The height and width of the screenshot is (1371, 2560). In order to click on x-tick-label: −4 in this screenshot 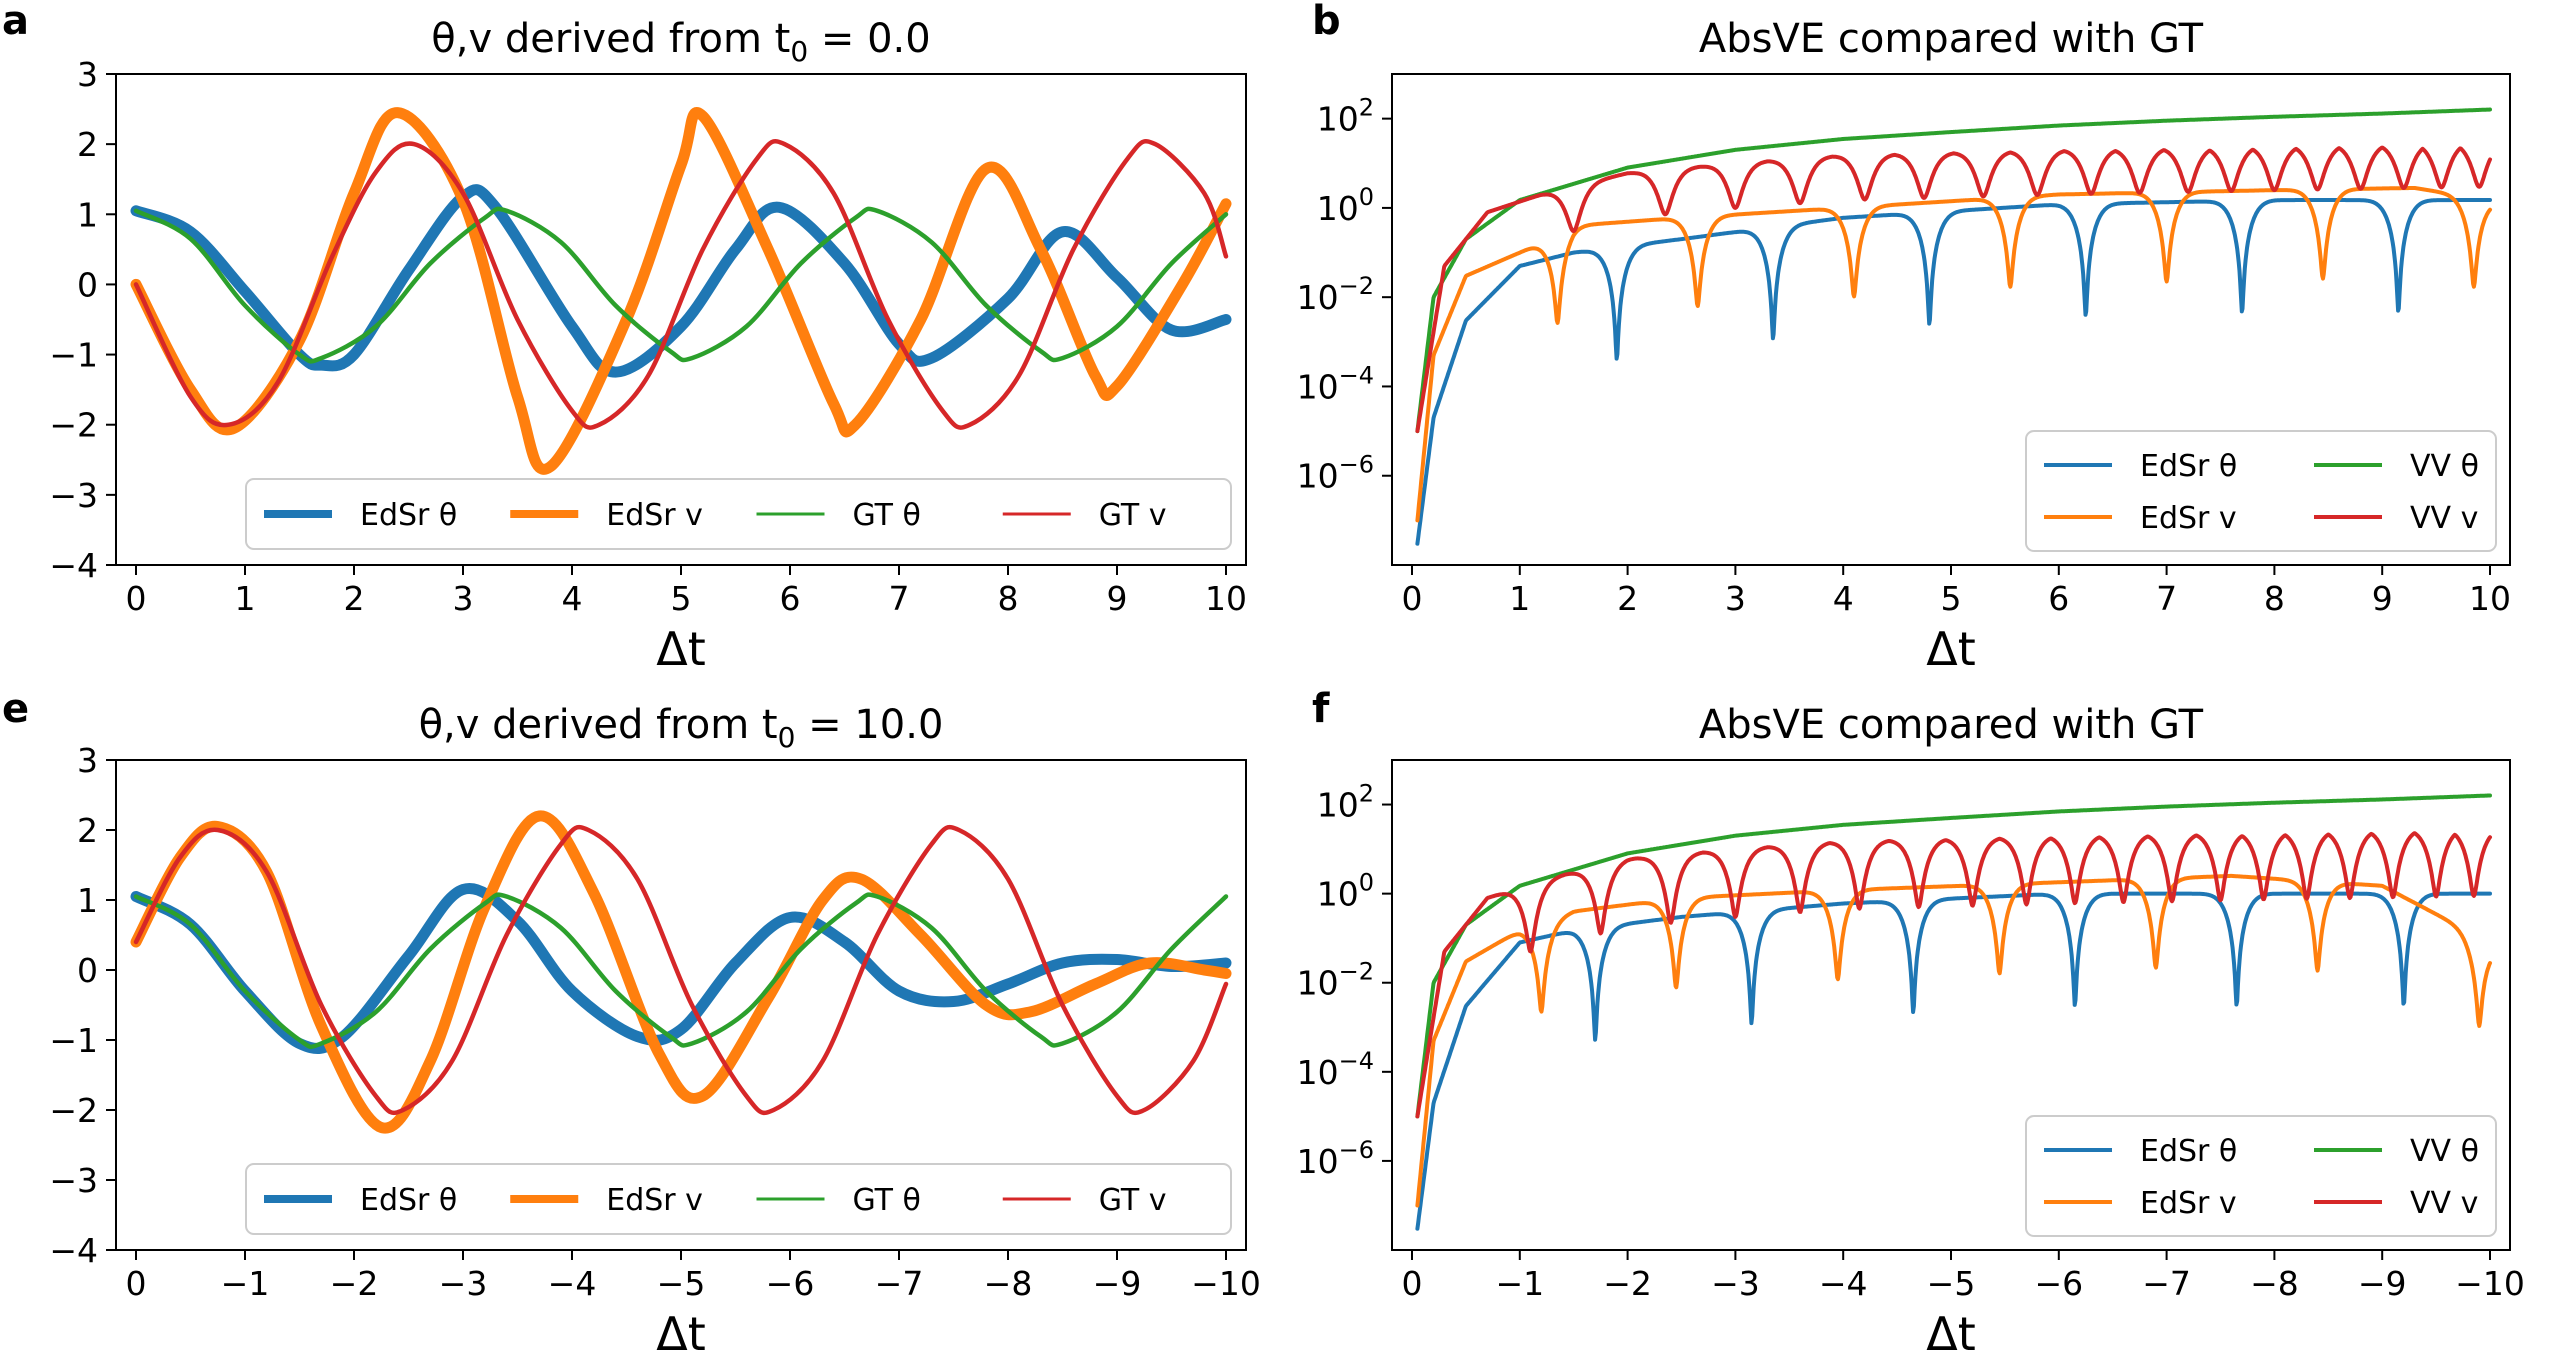, I will do `click(572, 1283)`.